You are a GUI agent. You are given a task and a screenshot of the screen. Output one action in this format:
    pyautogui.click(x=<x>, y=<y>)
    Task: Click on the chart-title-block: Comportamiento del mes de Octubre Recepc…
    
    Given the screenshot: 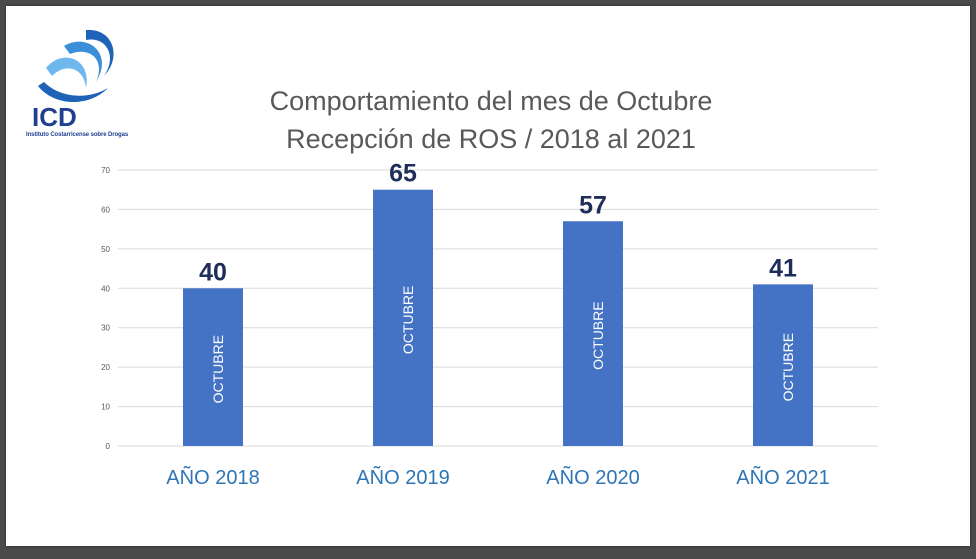 What is the action you would take?
    pyautogui.click(x=491, y=120)
    